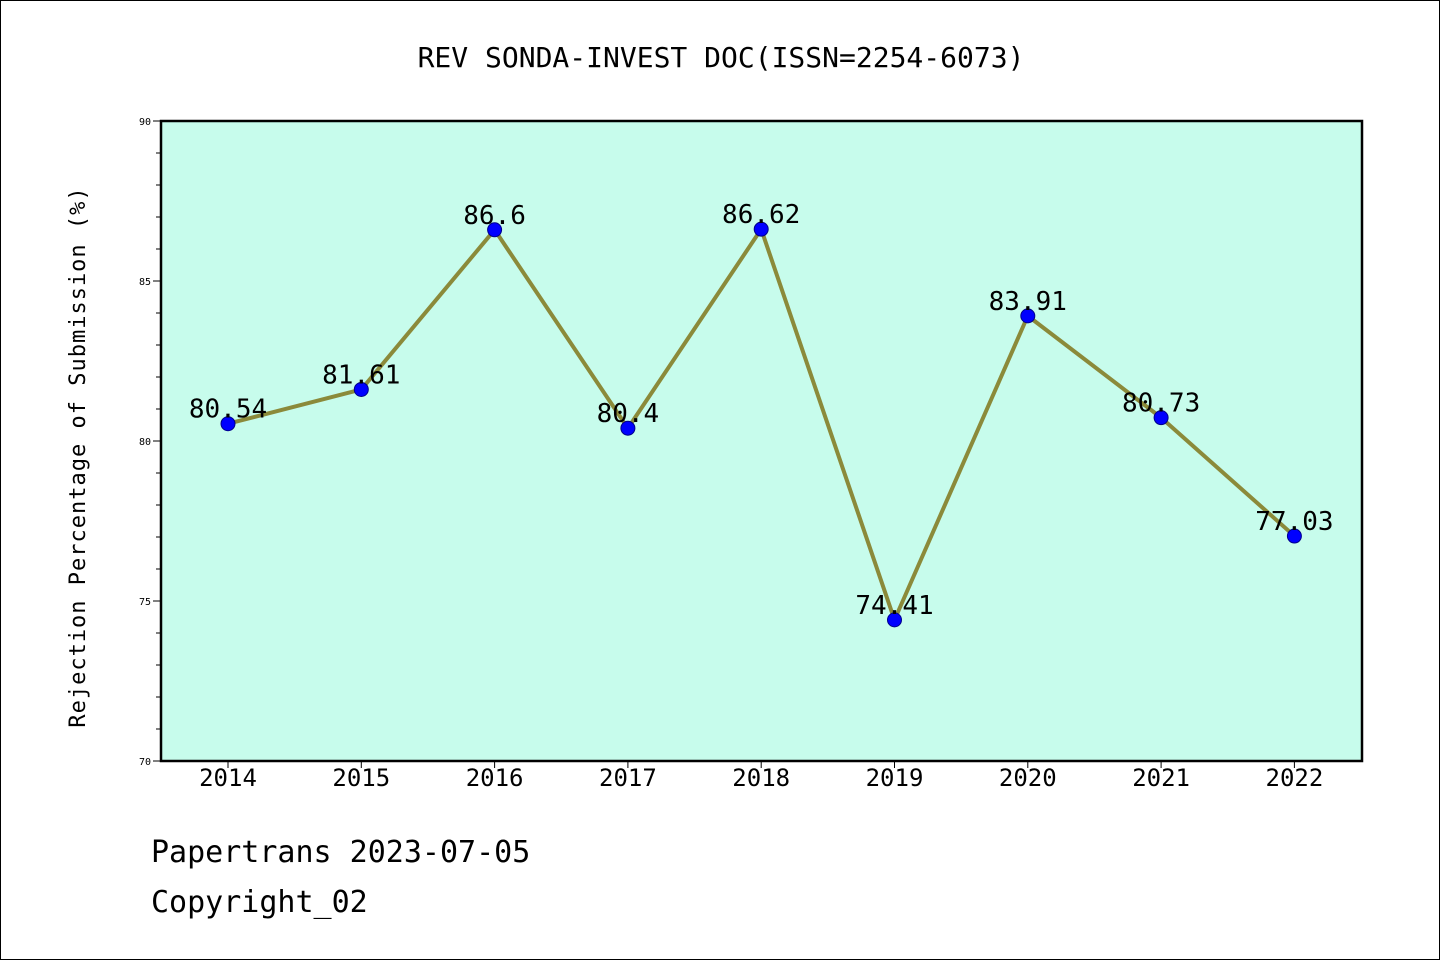  I want to click on data-label: 81.61, so click(361, 375).